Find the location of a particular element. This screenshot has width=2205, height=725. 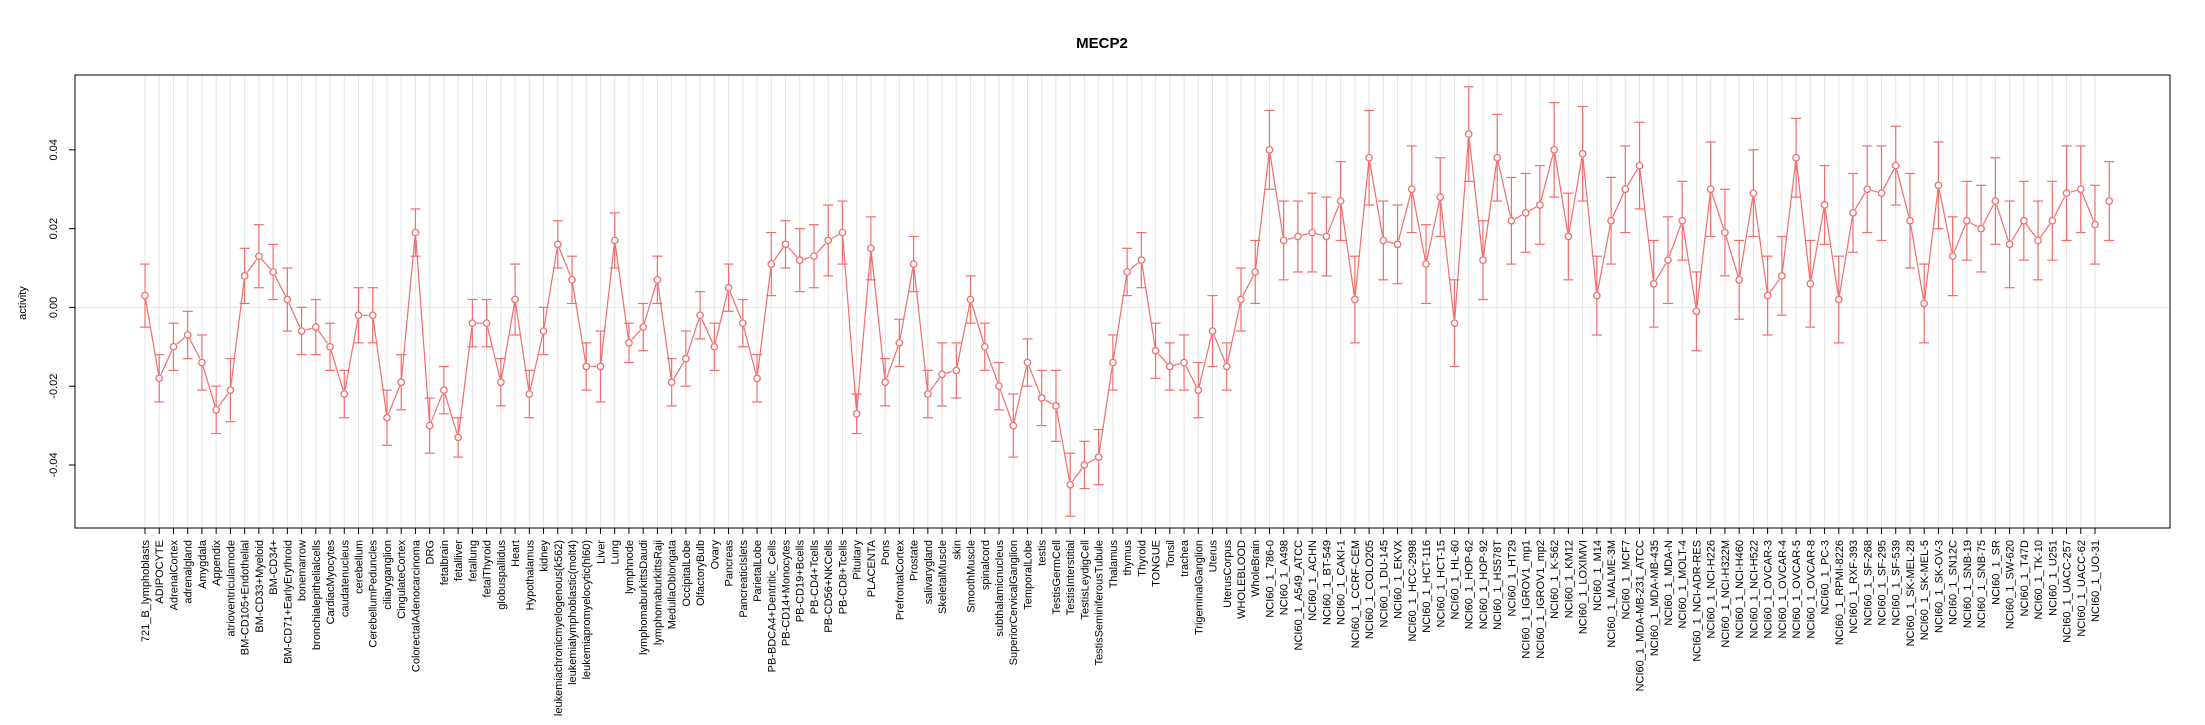

x-tick-label: NCI60_1_HOP-62 is located at coordinates (1470, 584).